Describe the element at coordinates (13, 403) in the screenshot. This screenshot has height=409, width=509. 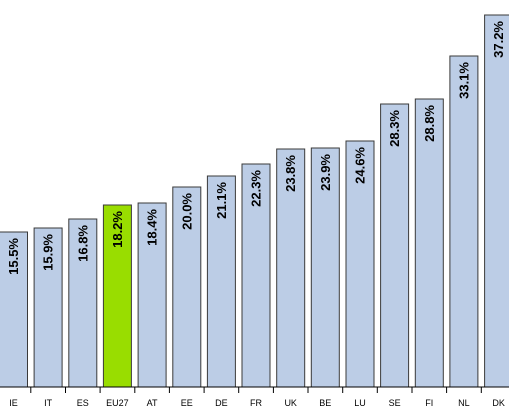
I see `x-tick-label-ie: IE` at that location.